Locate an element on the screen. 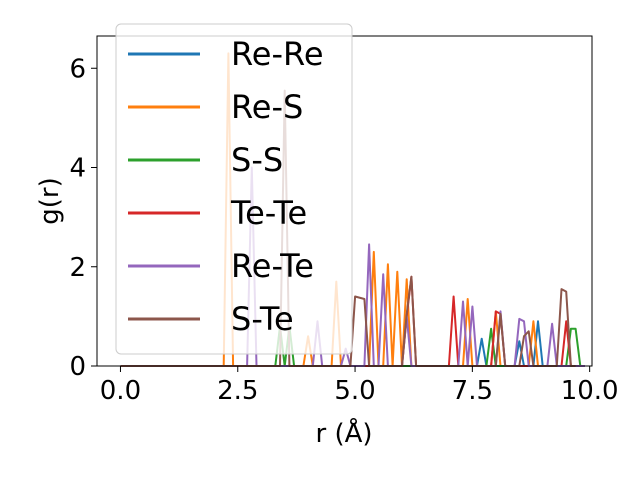 This screenshot has height=480, width=640. x-axis-label: r (Å) is located at coordinates (343, 433).